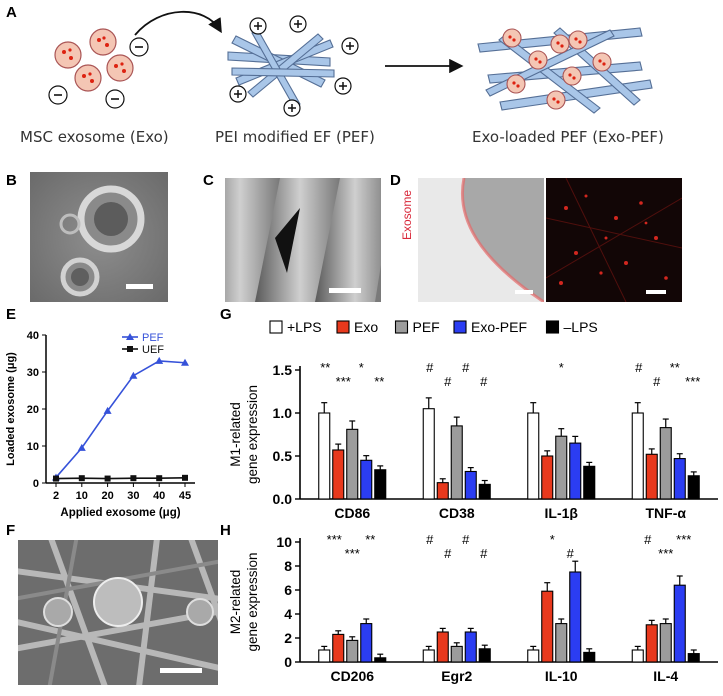  Describe the element at coordinates (133, 496) in the screenshot. I see `x-tick-label: 30` at that location.